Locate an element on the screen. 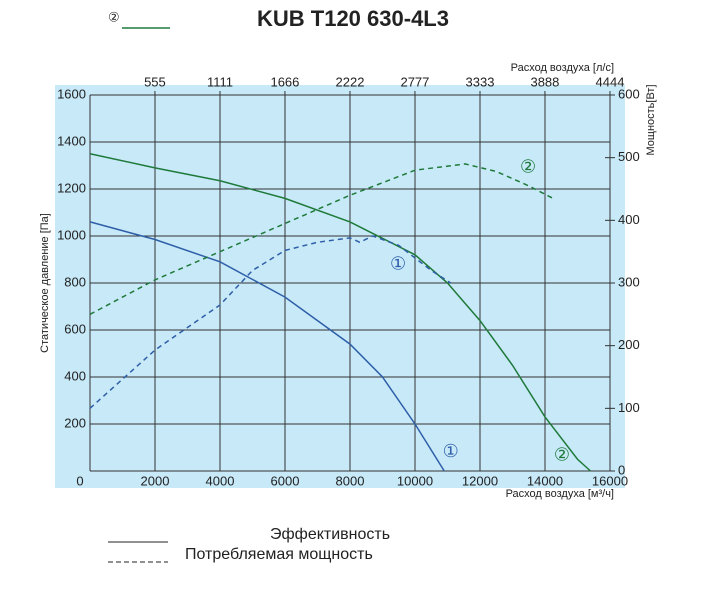 This screenshot has height=614, width=706. y-tick-label: 800 is located at coordinates (75, 281).